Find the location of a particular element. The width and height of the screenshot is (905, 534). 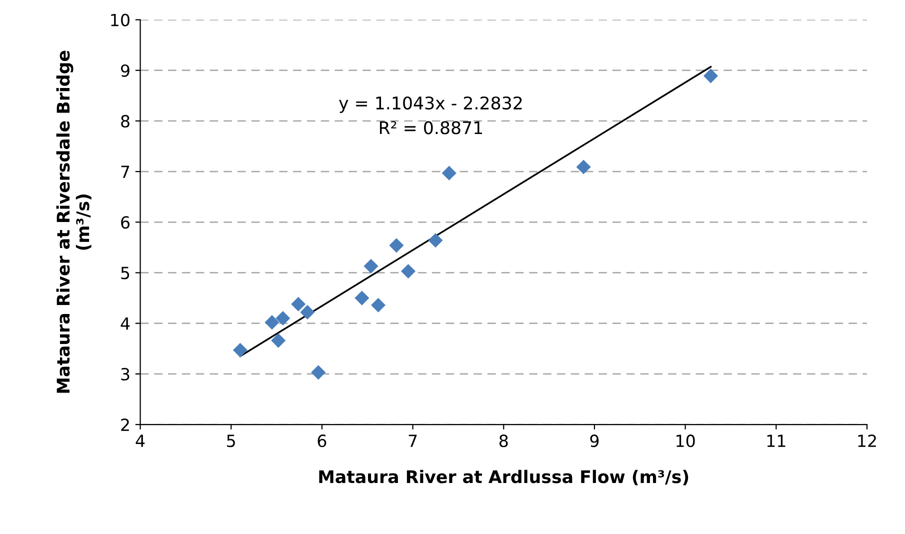

y-tick-label: 5 is located at coordinates (125, 273).